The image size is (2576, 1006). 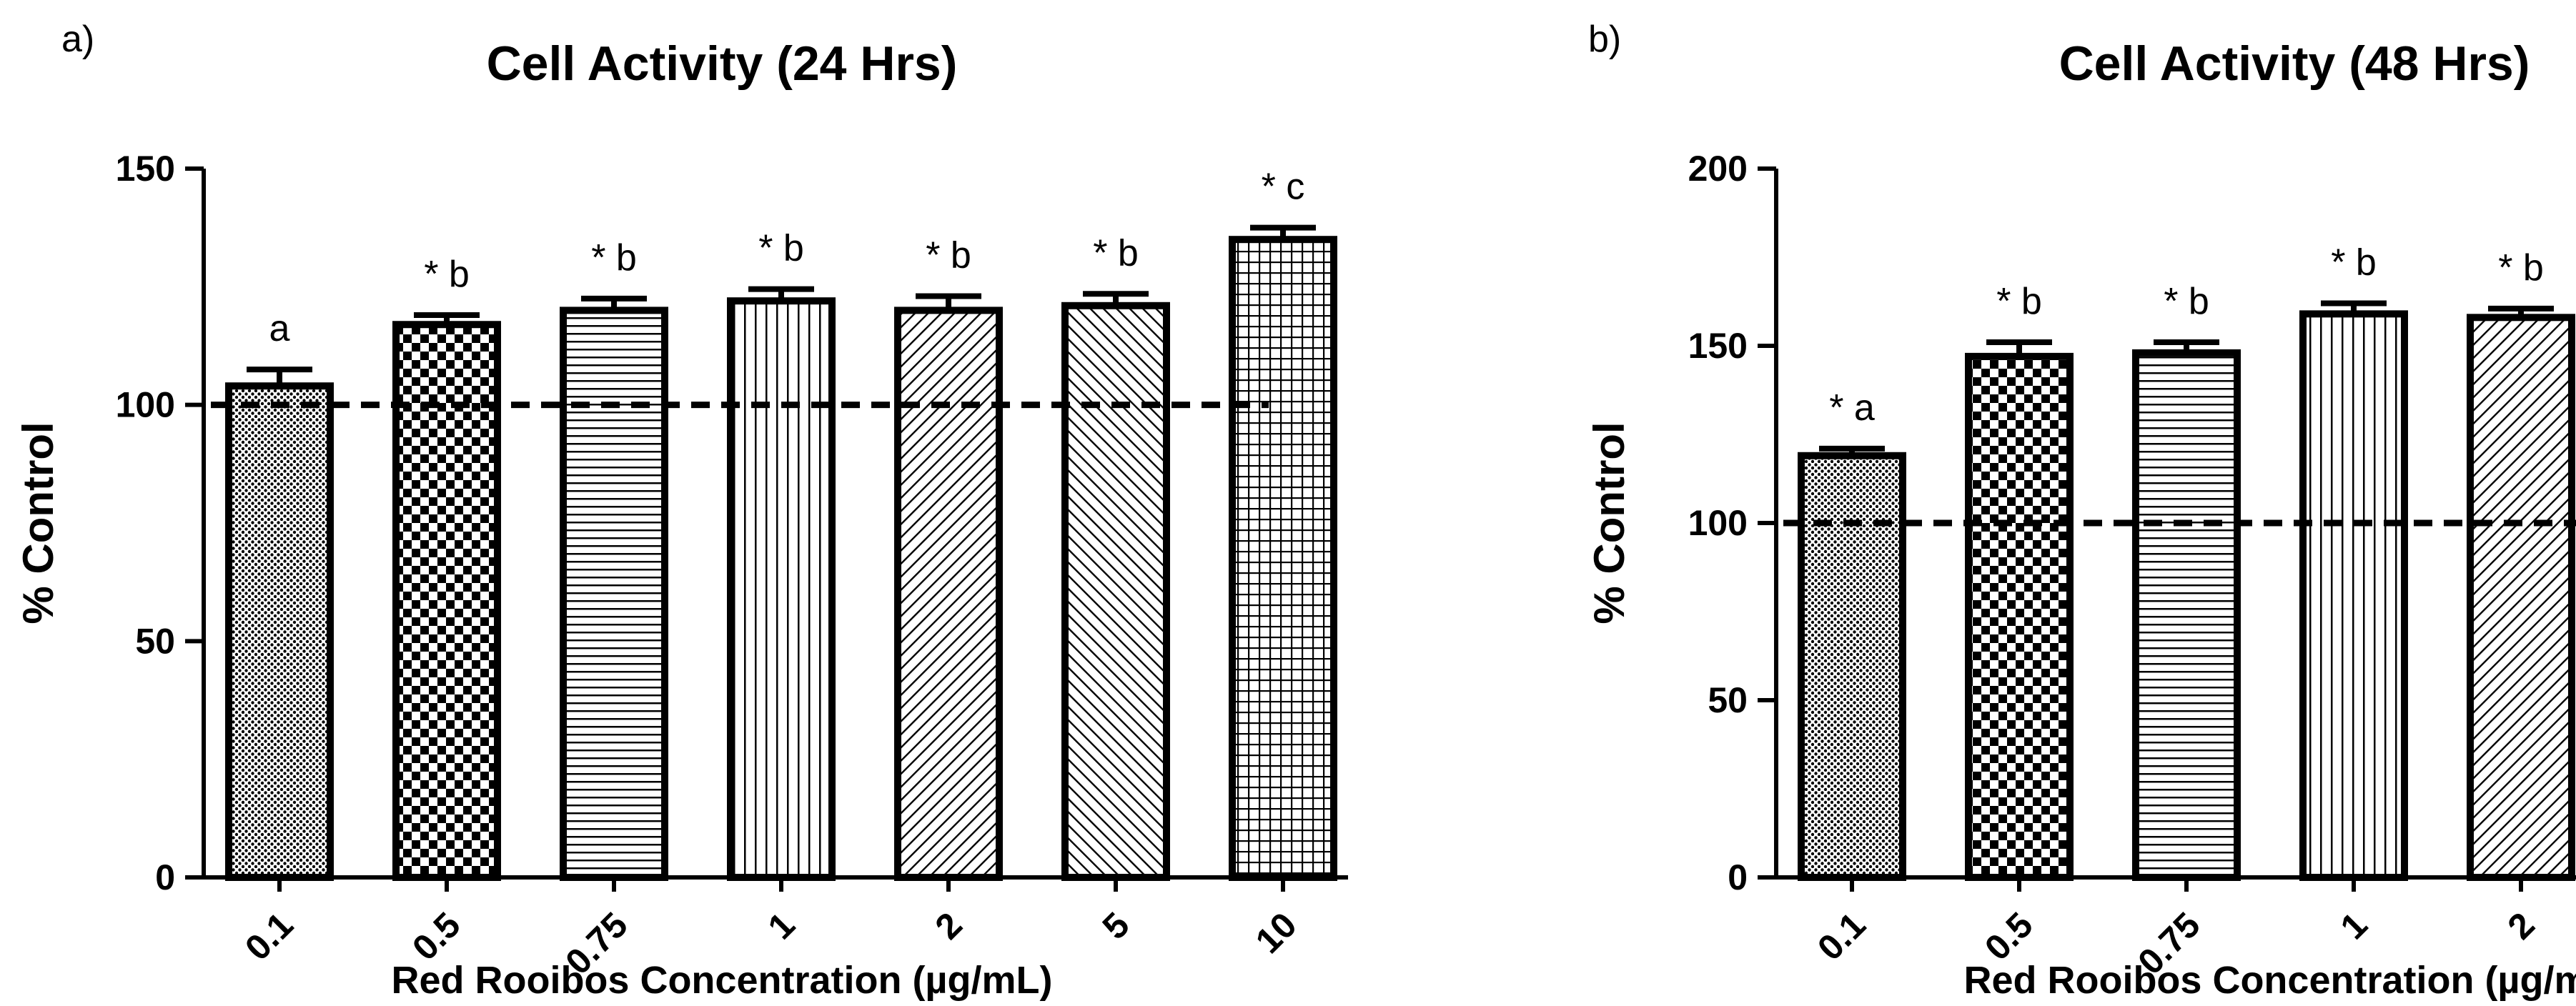 I want to click on chart-title: Cell Activity (24 Hrs), so click(x=723, y=64).